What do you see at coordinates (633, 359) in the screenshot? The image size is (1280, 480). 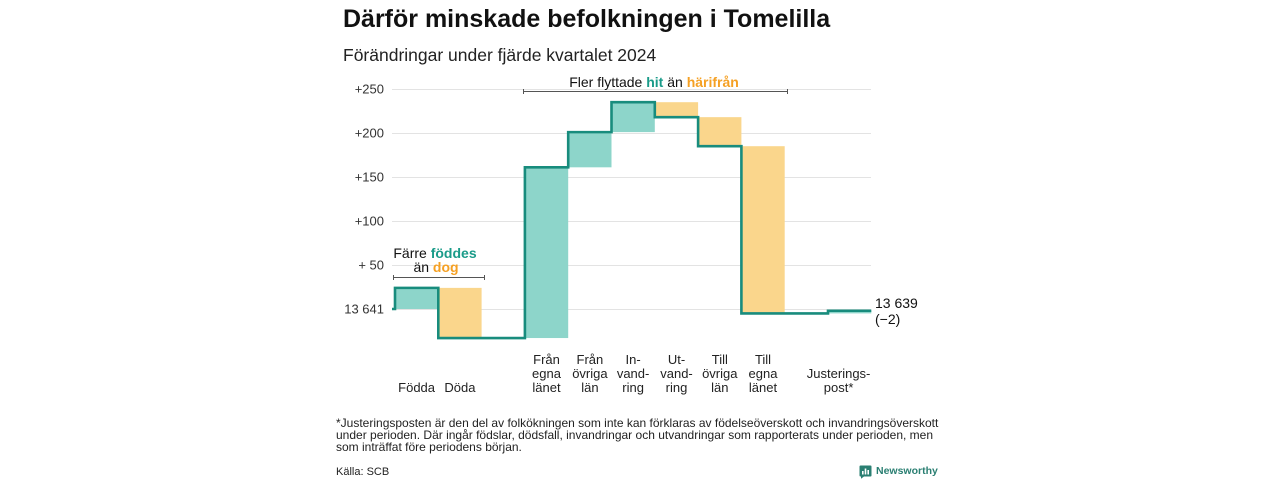 I see `x-axis-label: In-` at bounding box center [633, 359].